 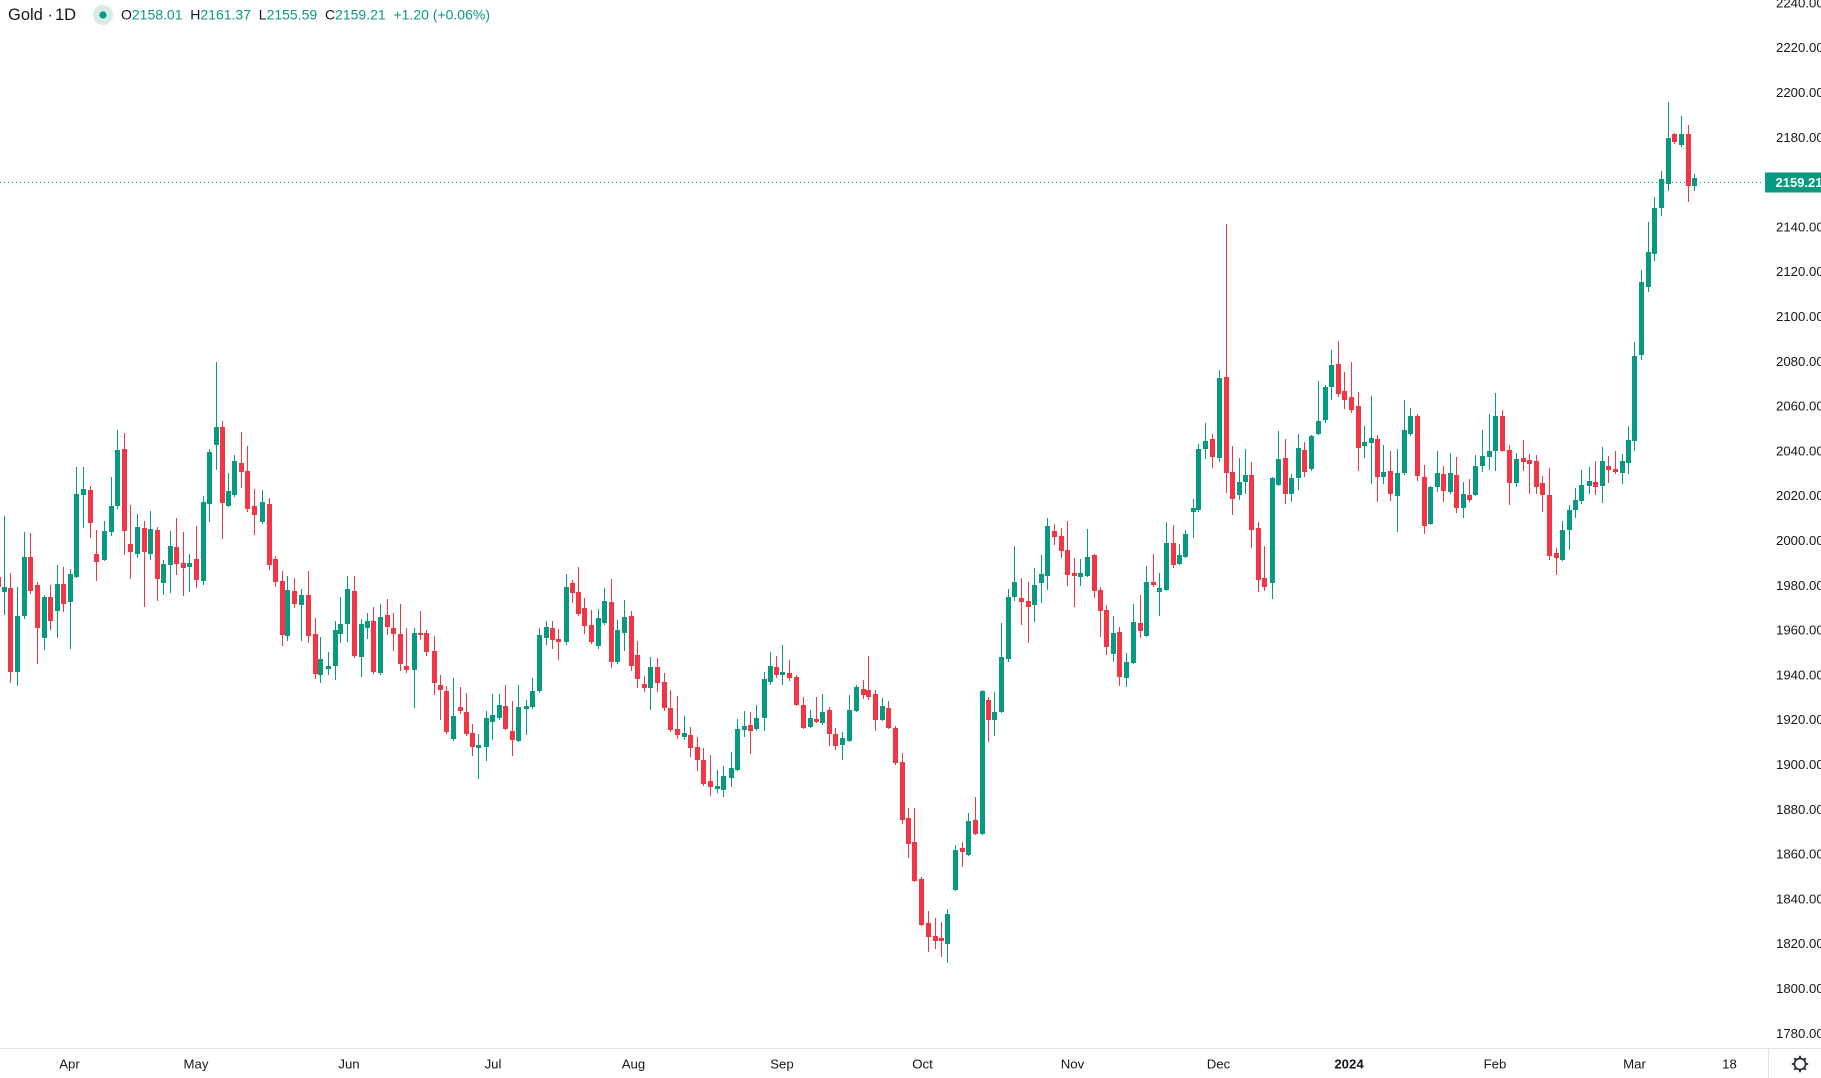 I want to click on svg-text: 2180.00, so click(x=1798, y=137).